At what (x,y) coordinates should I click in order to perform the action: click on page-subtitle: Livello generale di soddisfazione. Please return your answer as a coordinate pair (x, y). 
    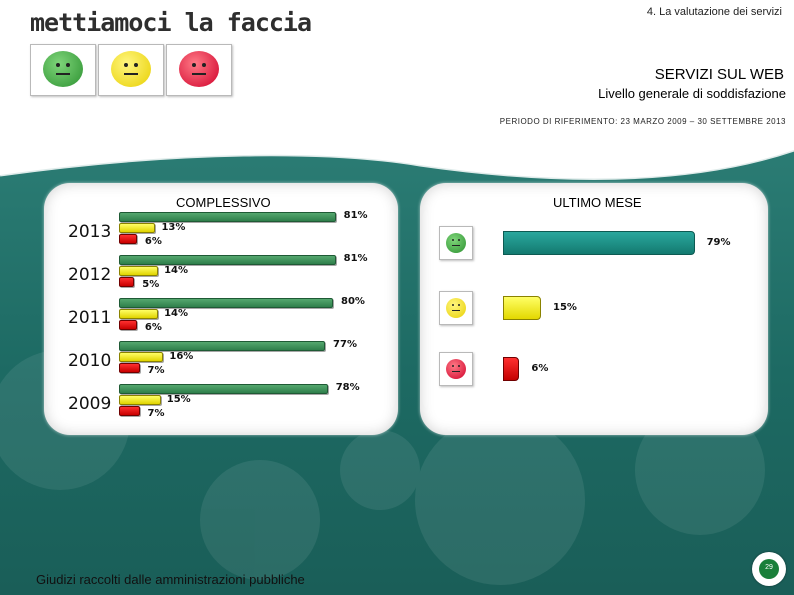
    Looking at the image, I should click on (692, 93).